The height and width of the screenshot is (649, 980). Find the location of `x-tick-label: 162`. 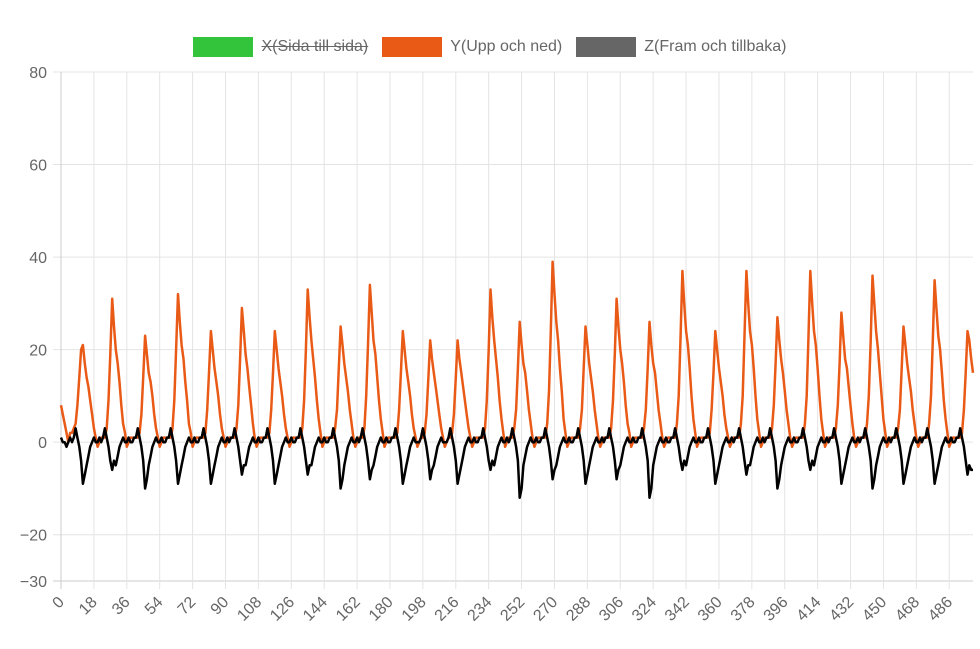

x-tick-label: 162 is located at coordinates (348, 609).